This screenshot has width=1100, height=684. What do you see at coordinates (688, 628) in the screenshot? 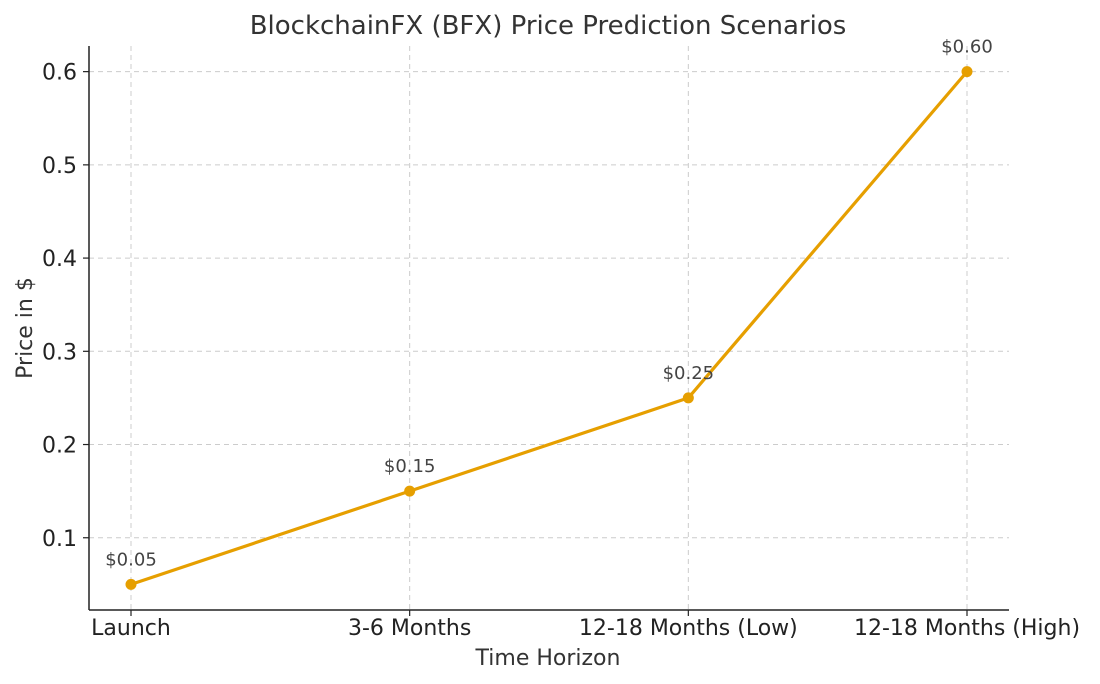
I see `x-tick-label: 12-18 Months (Low)` at bounding box center [688, 628].